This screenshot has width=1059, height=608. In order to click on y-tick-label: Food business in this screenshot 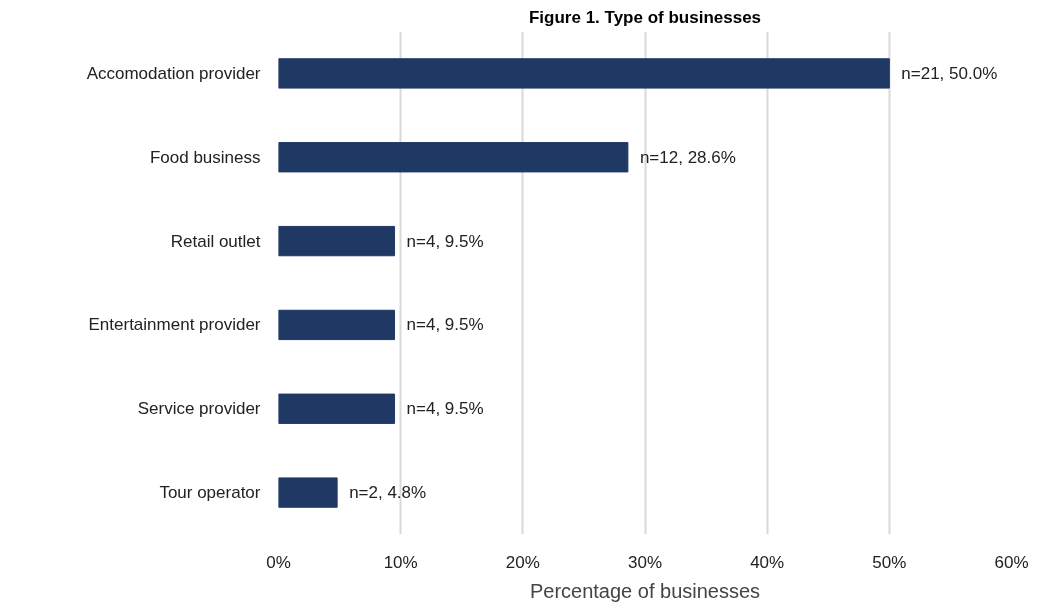, I will do `click(205, 157)`.